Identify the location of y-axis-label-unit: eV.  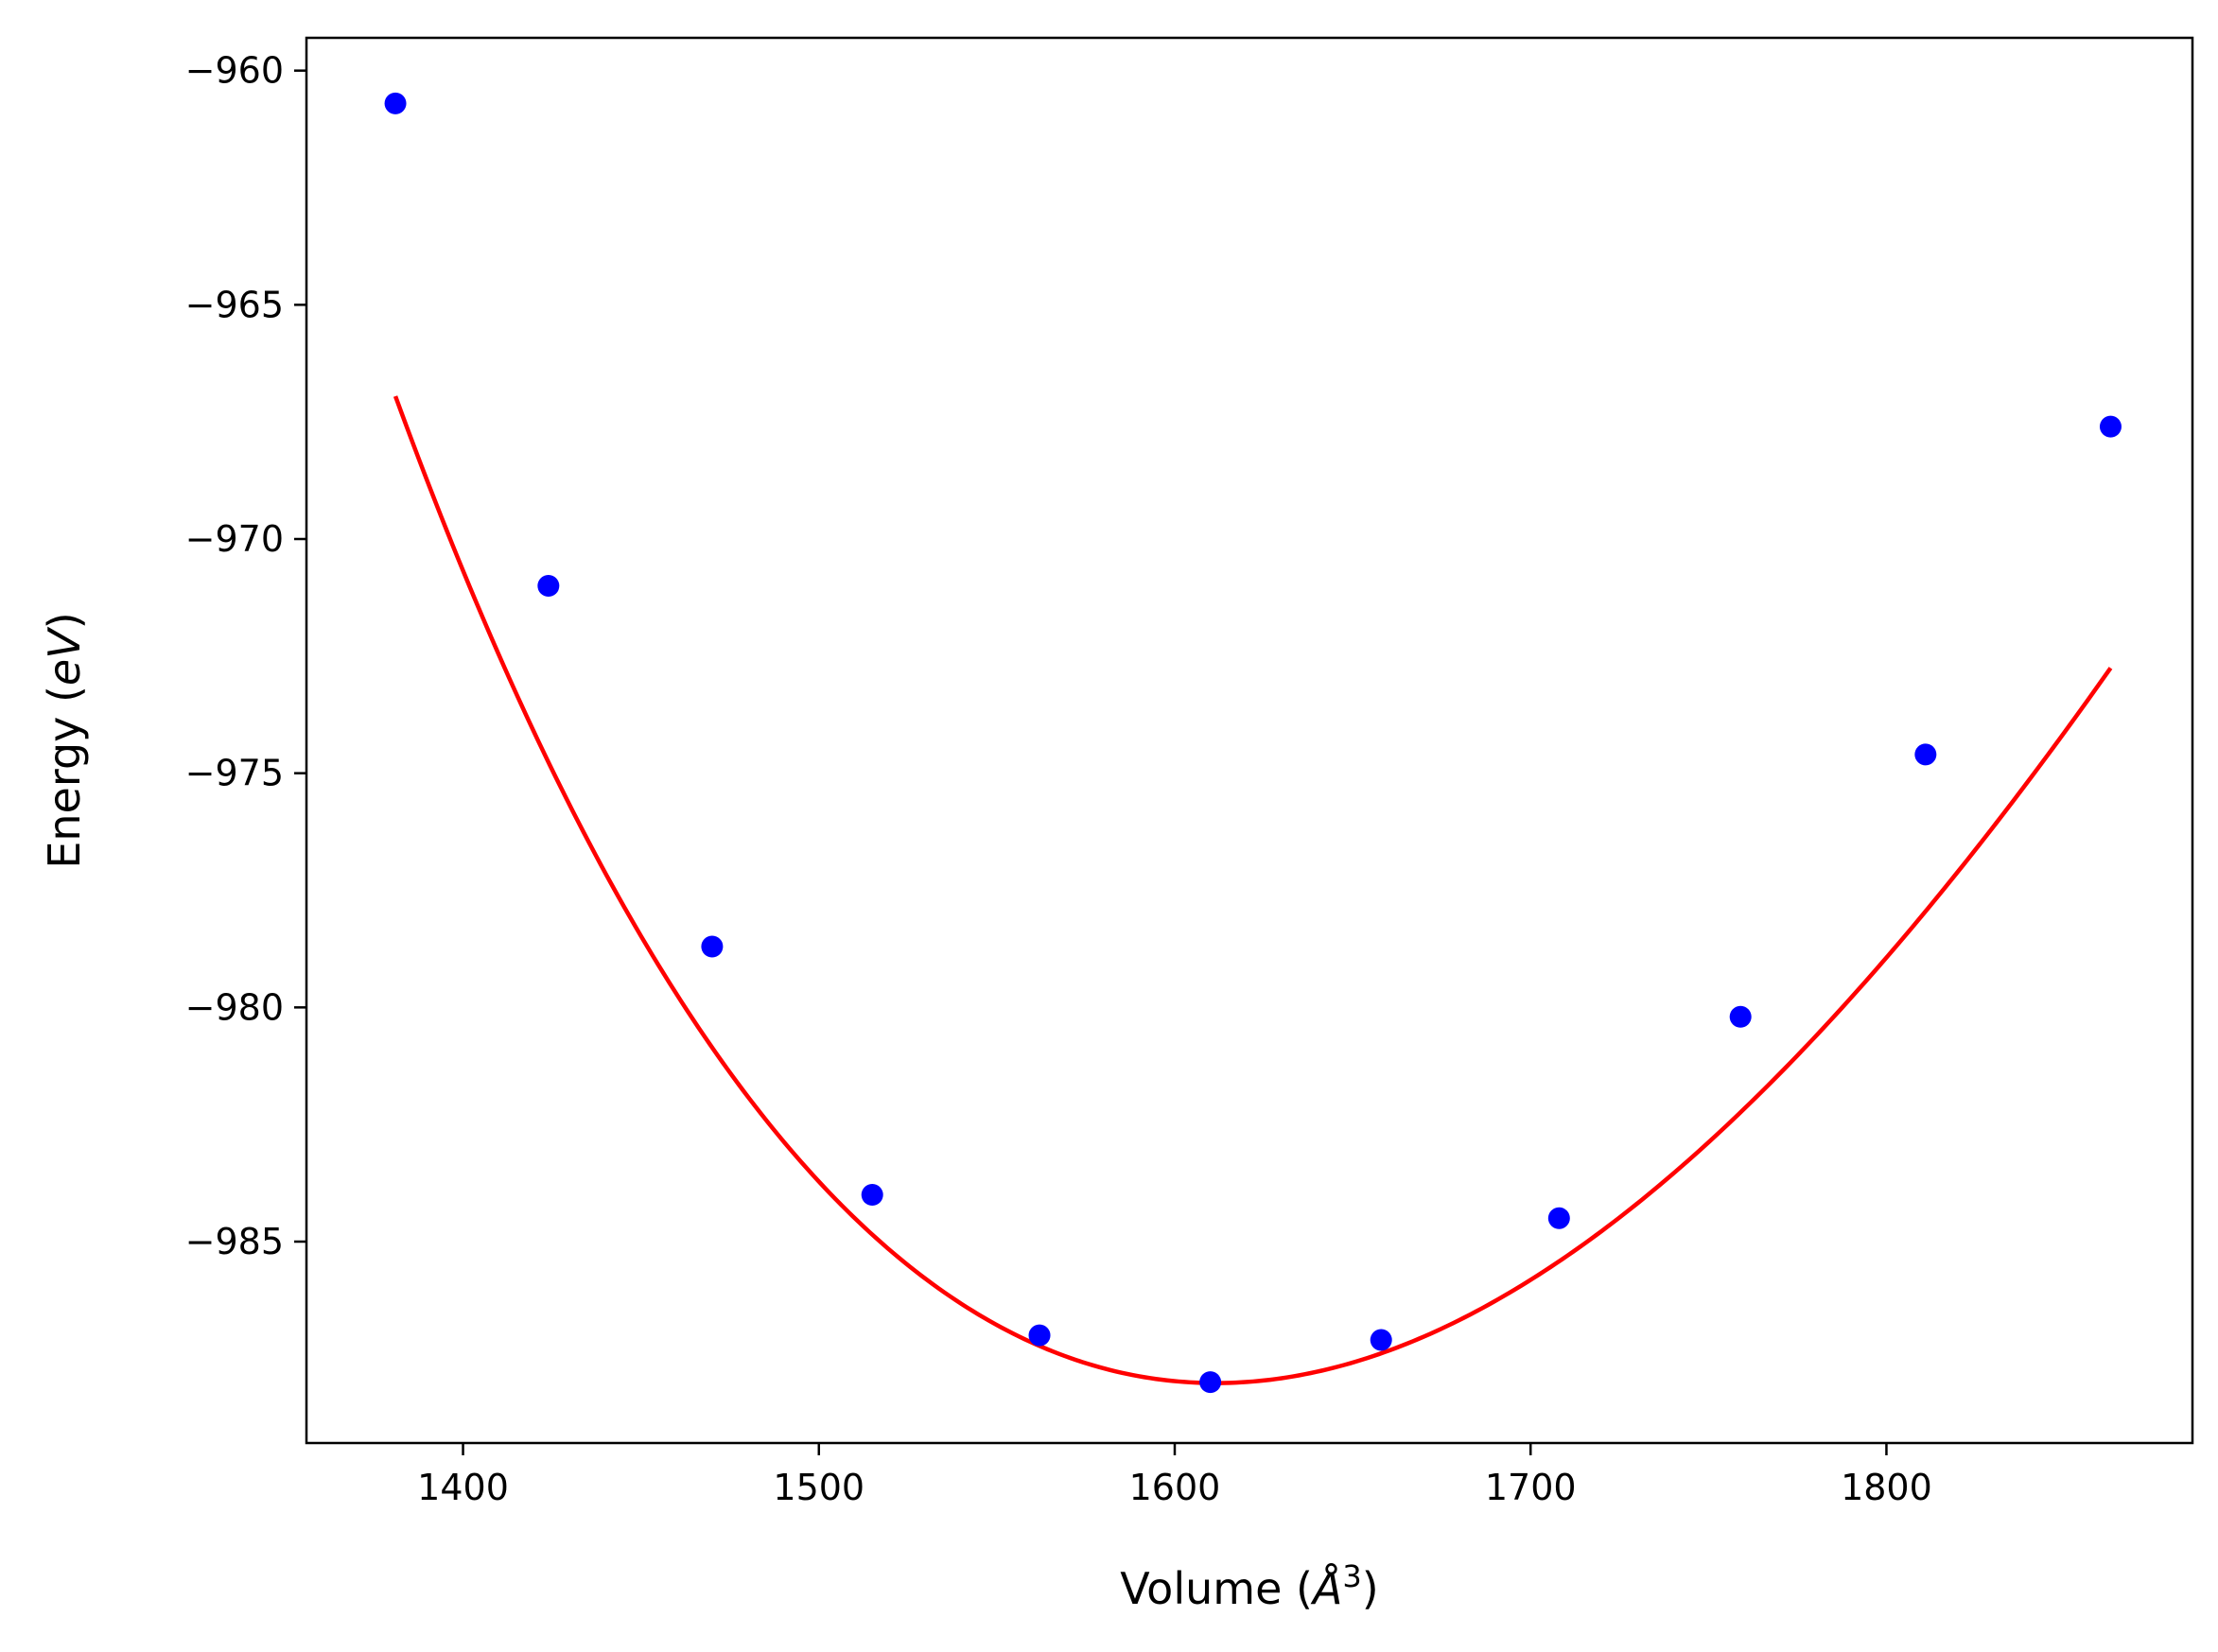
(64, 656).